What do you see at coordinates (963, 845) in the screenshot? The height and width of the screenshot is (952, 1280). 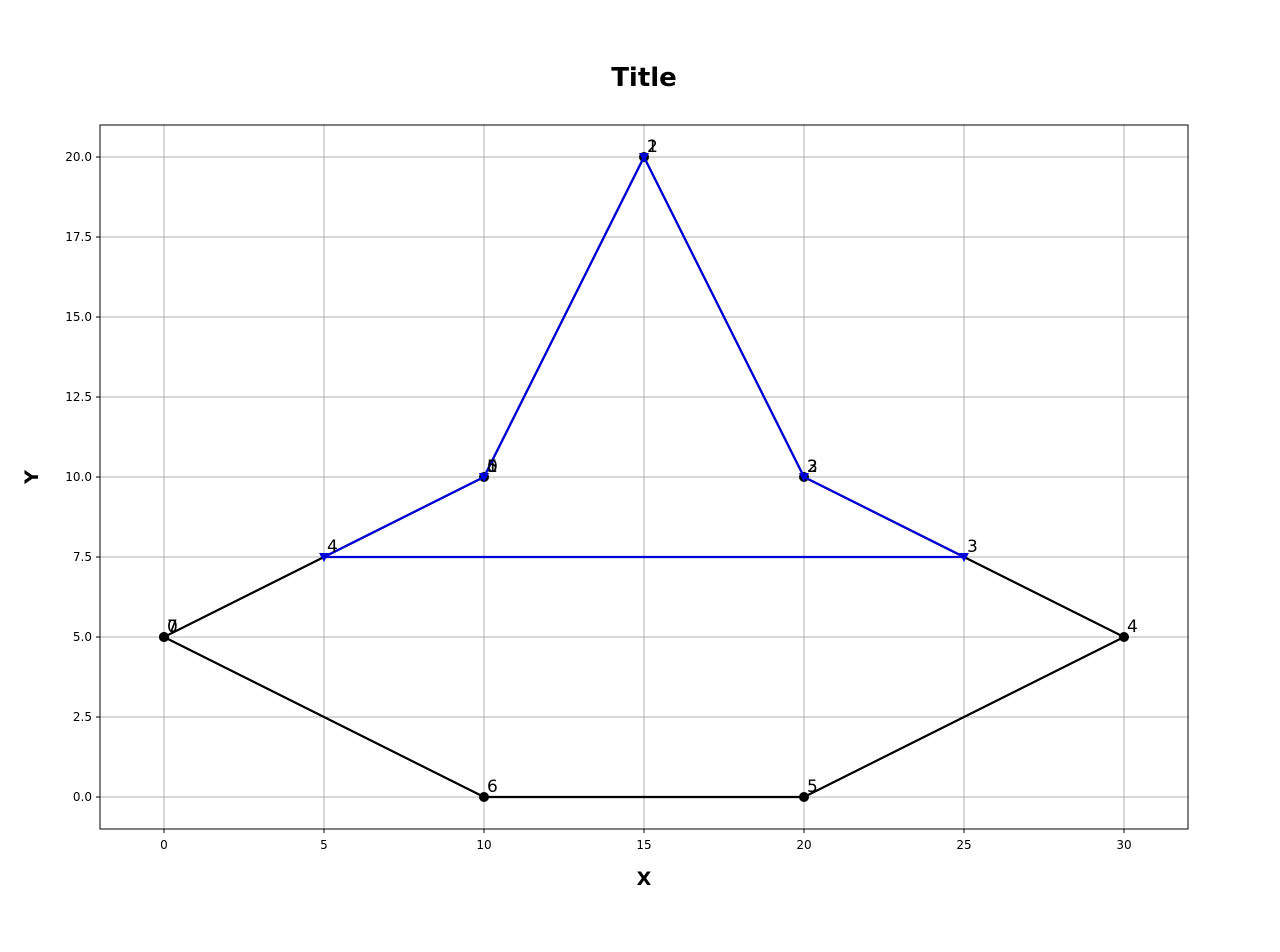 I see `x-tick-label: 25` at bounding box center [963, 845].